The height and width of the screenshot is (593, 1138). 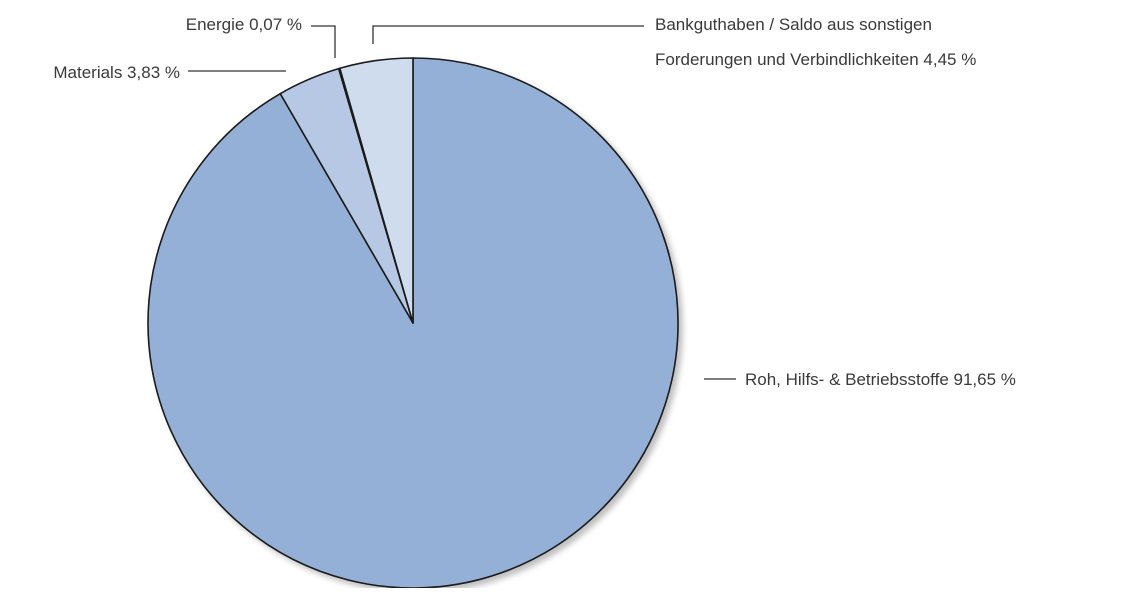 What do you see at coordinates (376, 190) in the screenshot?
I see `pie-slice-bankguthaben` at bounding box center [376, 190].